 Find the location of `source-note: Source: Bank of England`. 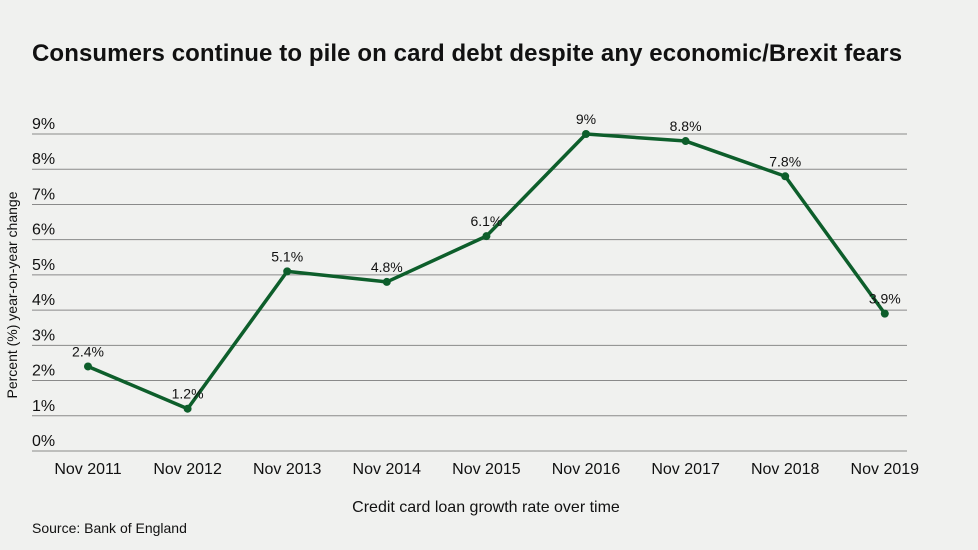

source-note: Source: Bank of England is located at coordinates (109, 528).